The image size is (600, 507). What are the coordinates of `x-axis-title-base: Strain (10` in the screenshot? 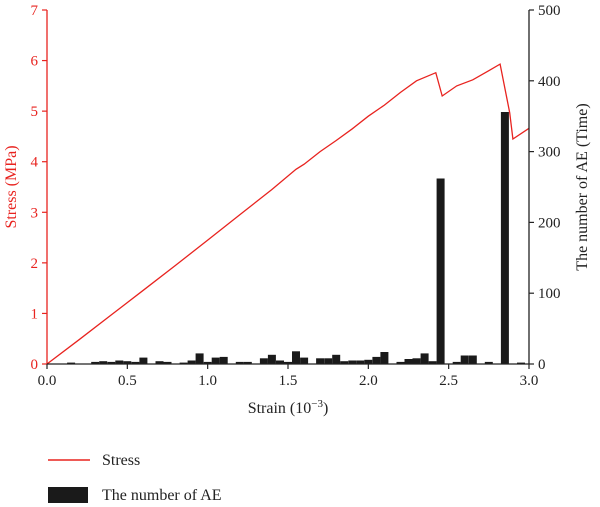 It's located at (280, 408).